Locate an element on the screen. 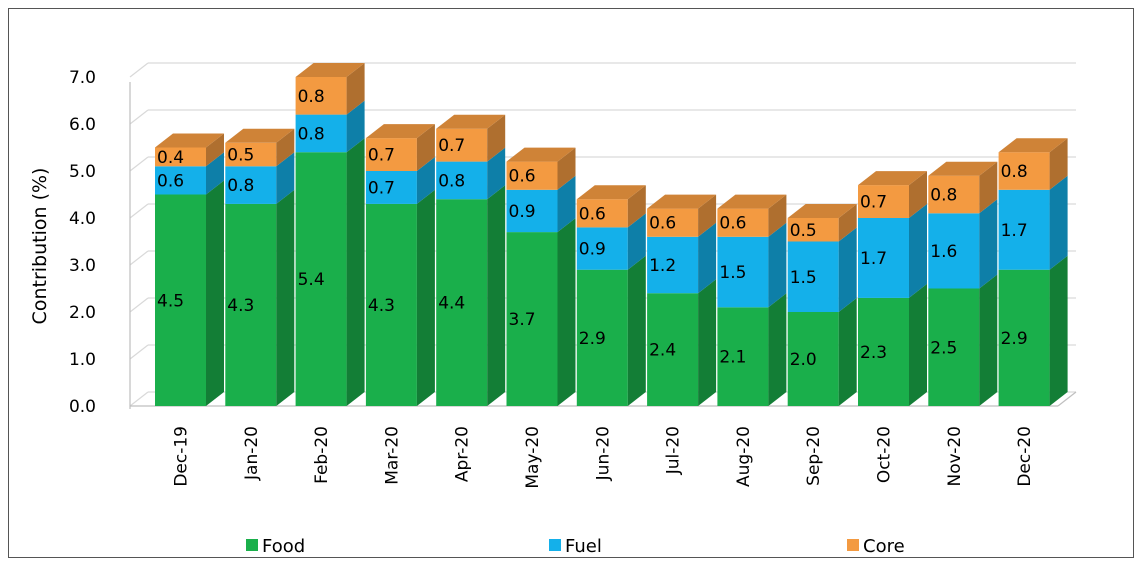 The width and height of the screenshot is (1144, 564). data-label-core: 0.7 is located at coordinates (381, 156).